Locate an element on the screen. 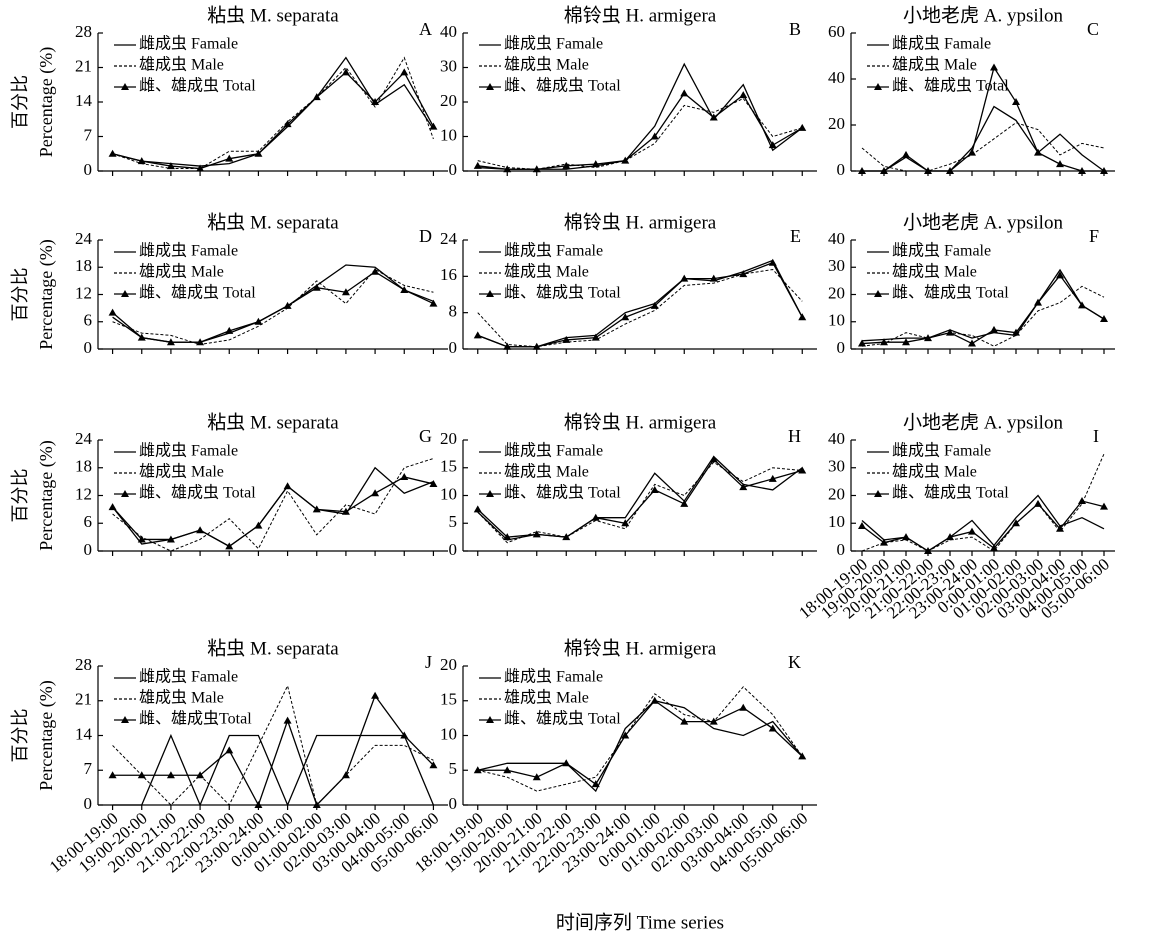 The image size is (1172, 938). panel-label: G is located at coordinates (425, 436).